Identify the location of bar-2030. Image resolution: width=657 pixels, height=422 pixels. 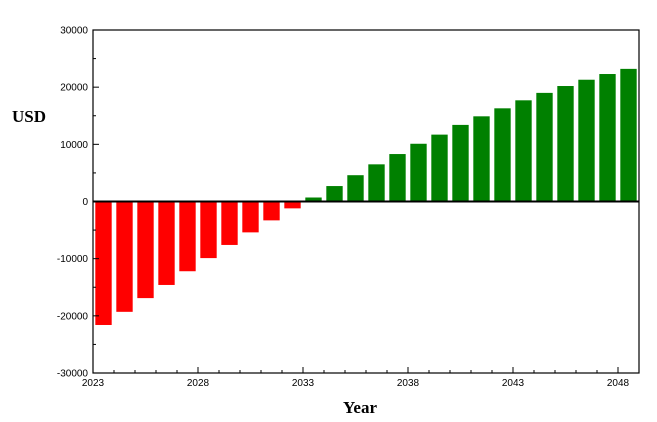
(250, 217).